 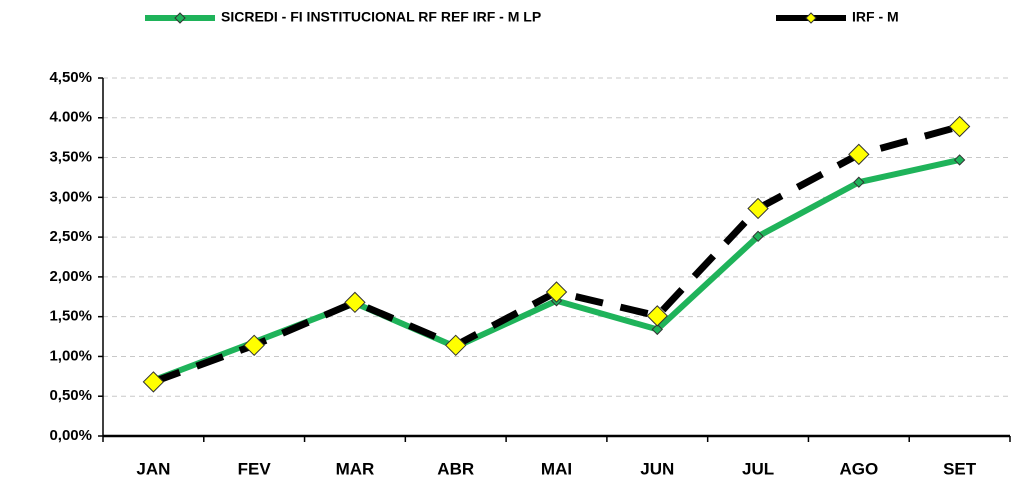 I want to click on x-tick-label: ABR, so click(x=455, y=468).